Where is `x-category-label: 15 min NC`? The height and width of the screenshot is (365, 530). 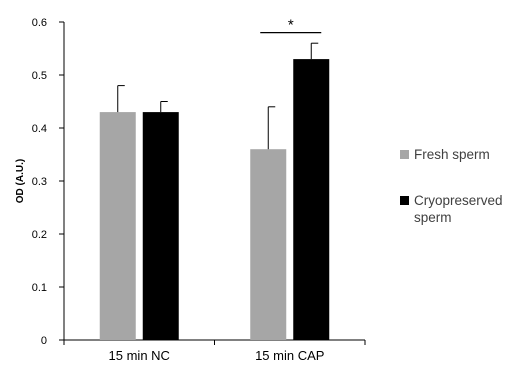
x-category-label: 15 min NC is located at coordinates (139, 355).